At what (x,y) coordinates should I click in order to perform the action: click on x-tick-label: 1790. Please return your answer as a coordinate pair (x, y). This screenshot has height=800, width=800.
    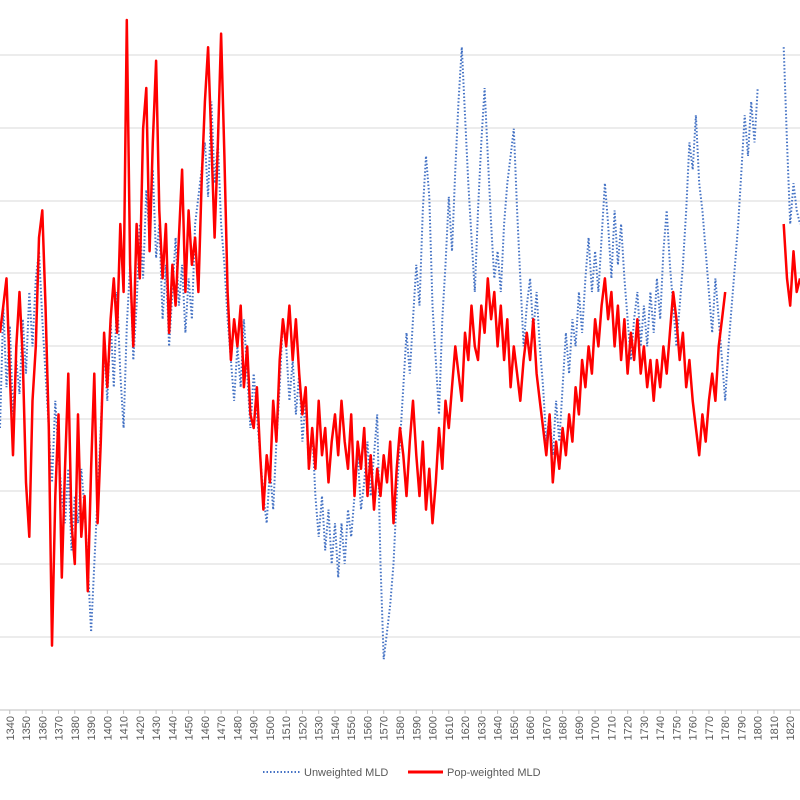
    Looking at the image, I should click on (742, 728).